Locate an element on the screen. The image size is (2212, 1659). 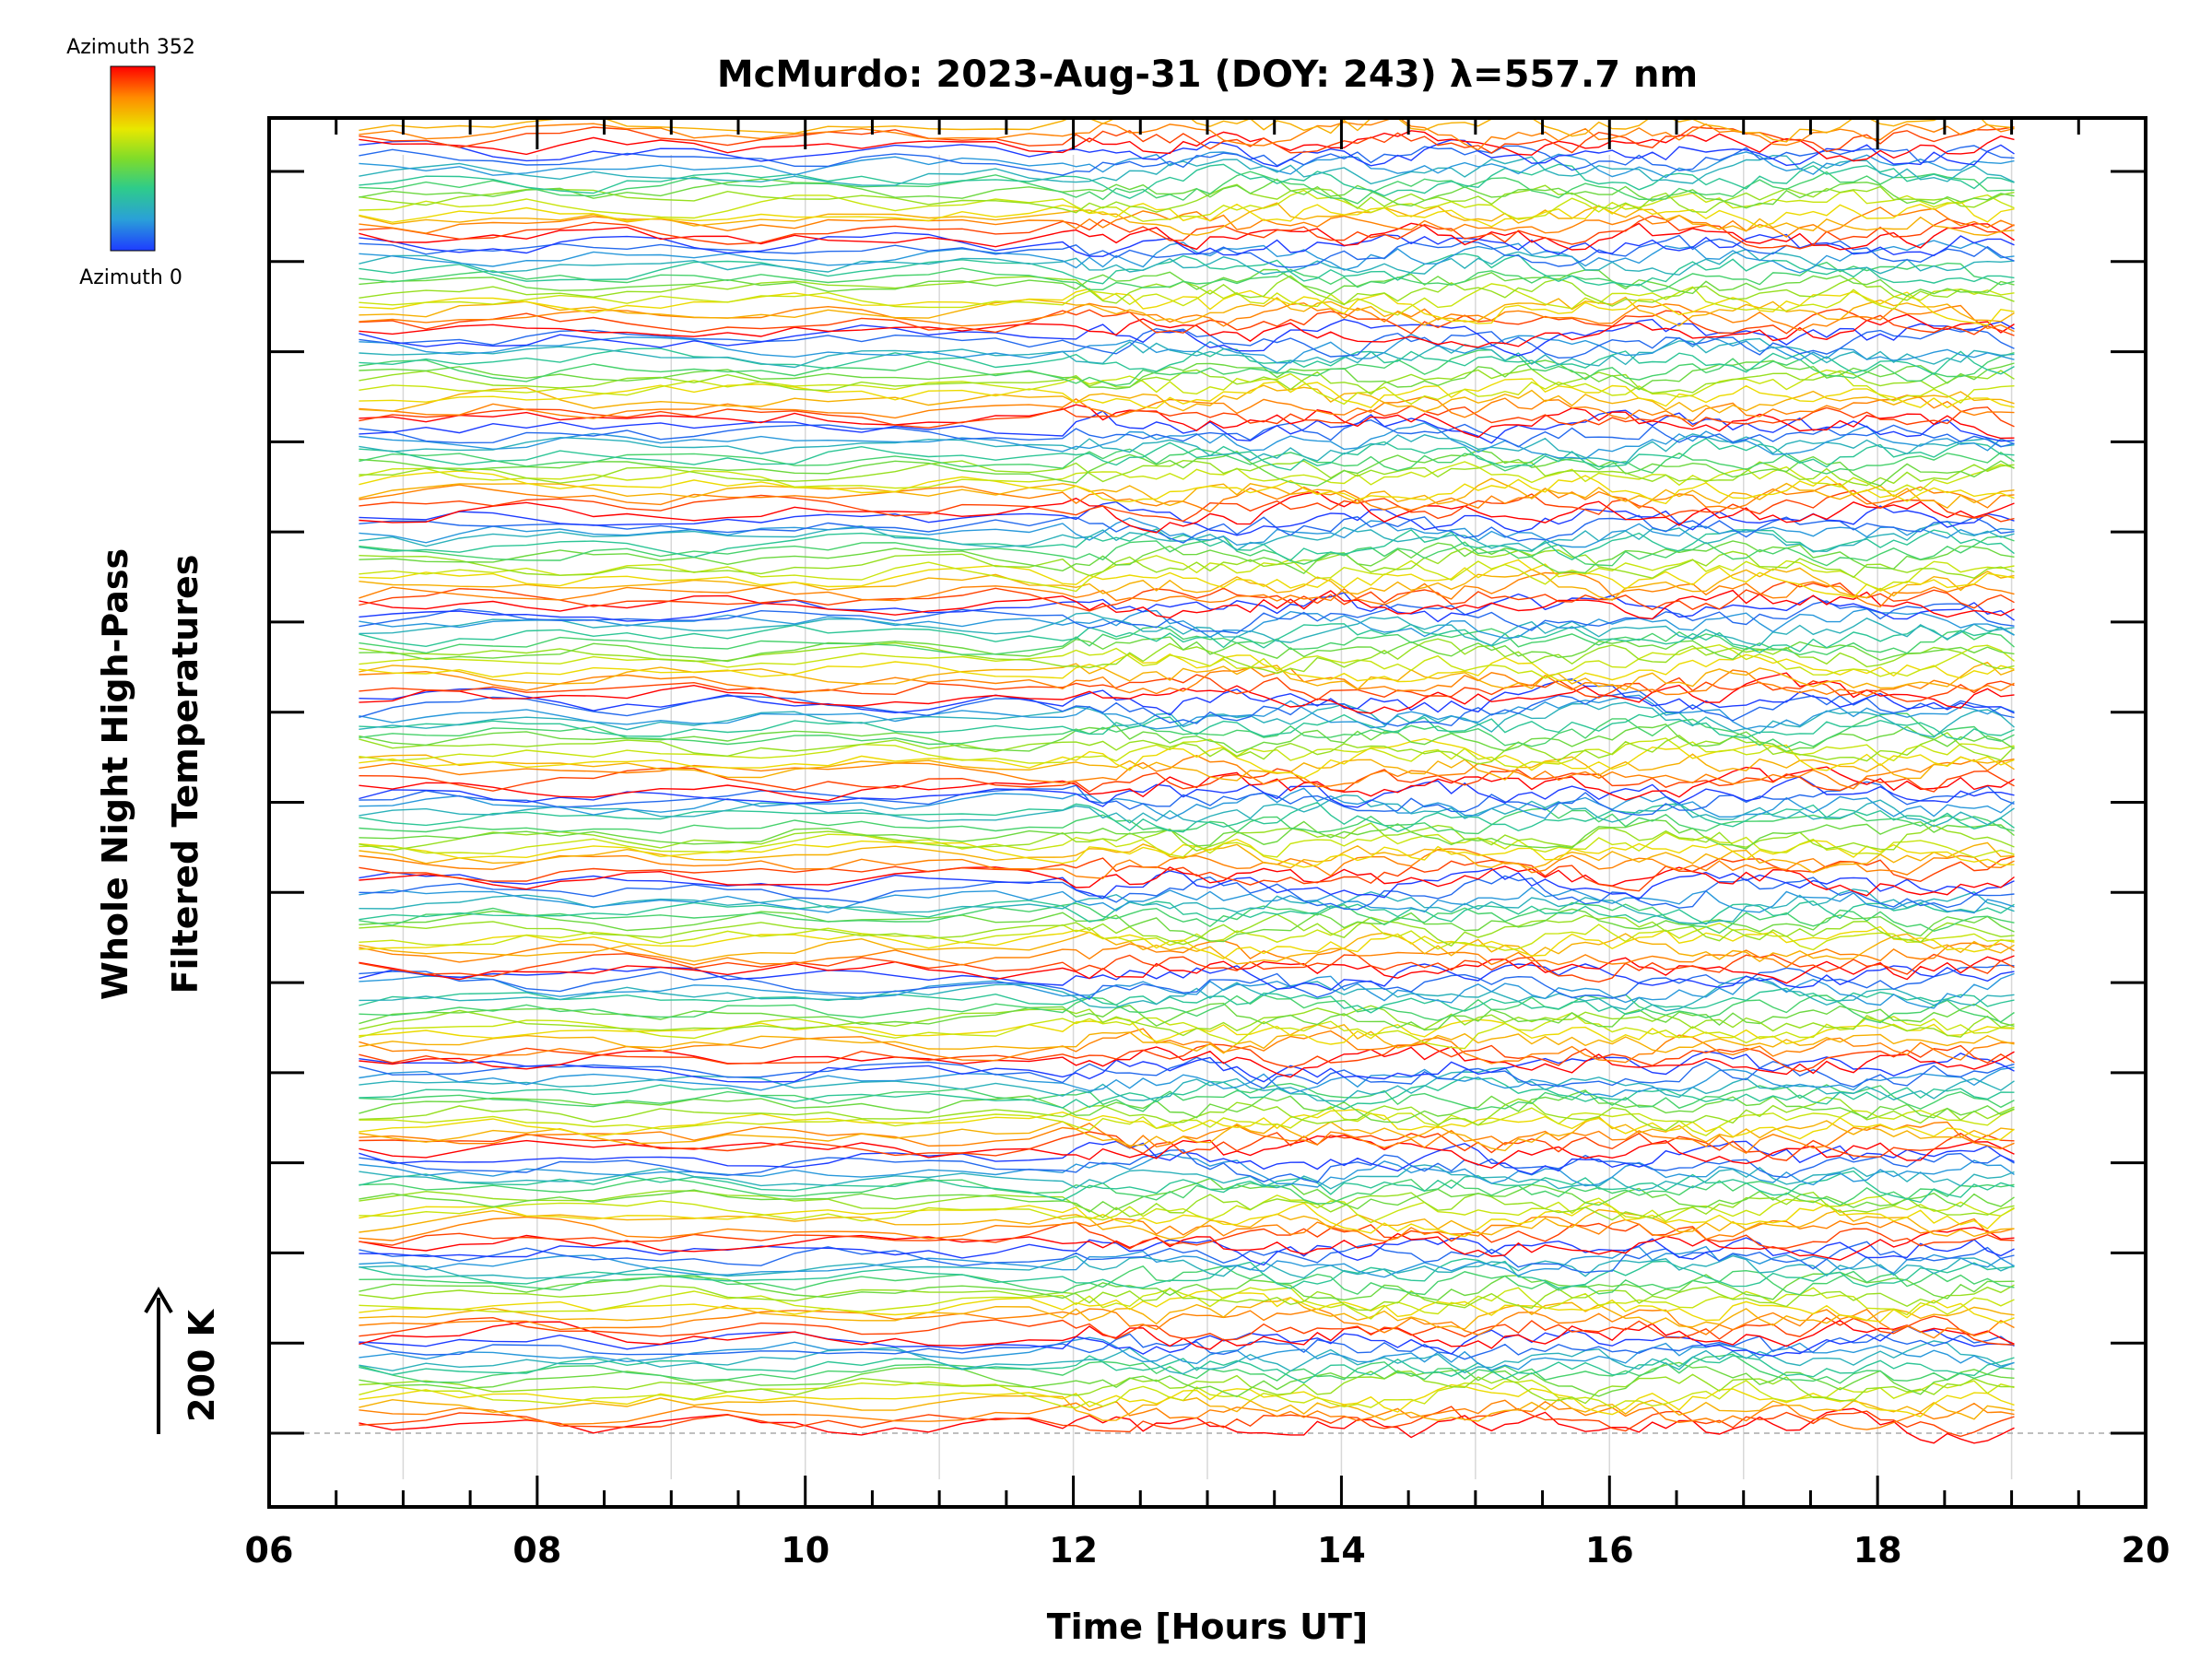
colorbar-bottom-label: Azimuth 0 is located at coordinates (130, 277).